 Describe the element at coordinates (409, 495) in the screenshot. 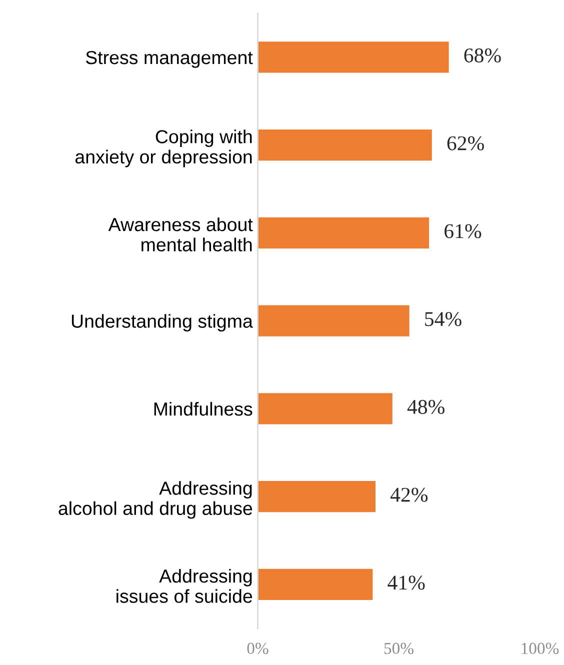

I see `data-label: 42%` at that location.